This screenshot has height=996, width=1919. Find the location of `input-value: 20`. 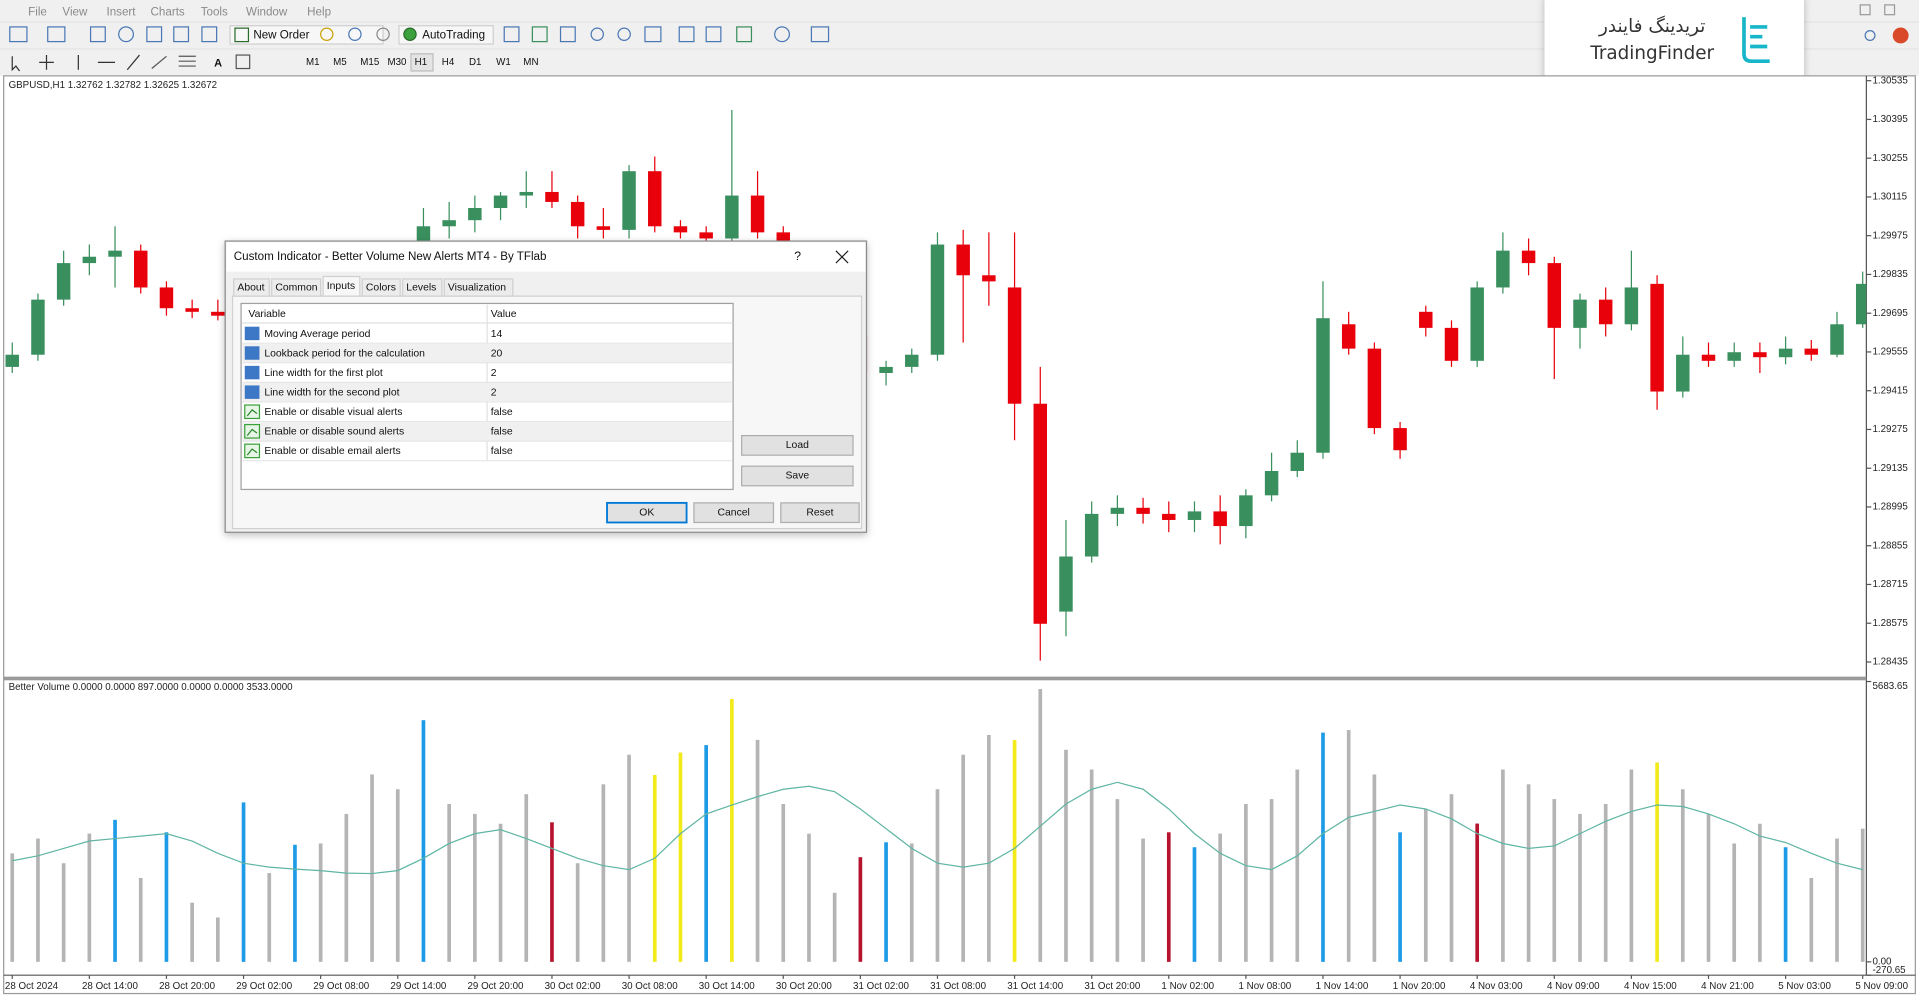

input-value: 20 is located at coordinates (497, 353).